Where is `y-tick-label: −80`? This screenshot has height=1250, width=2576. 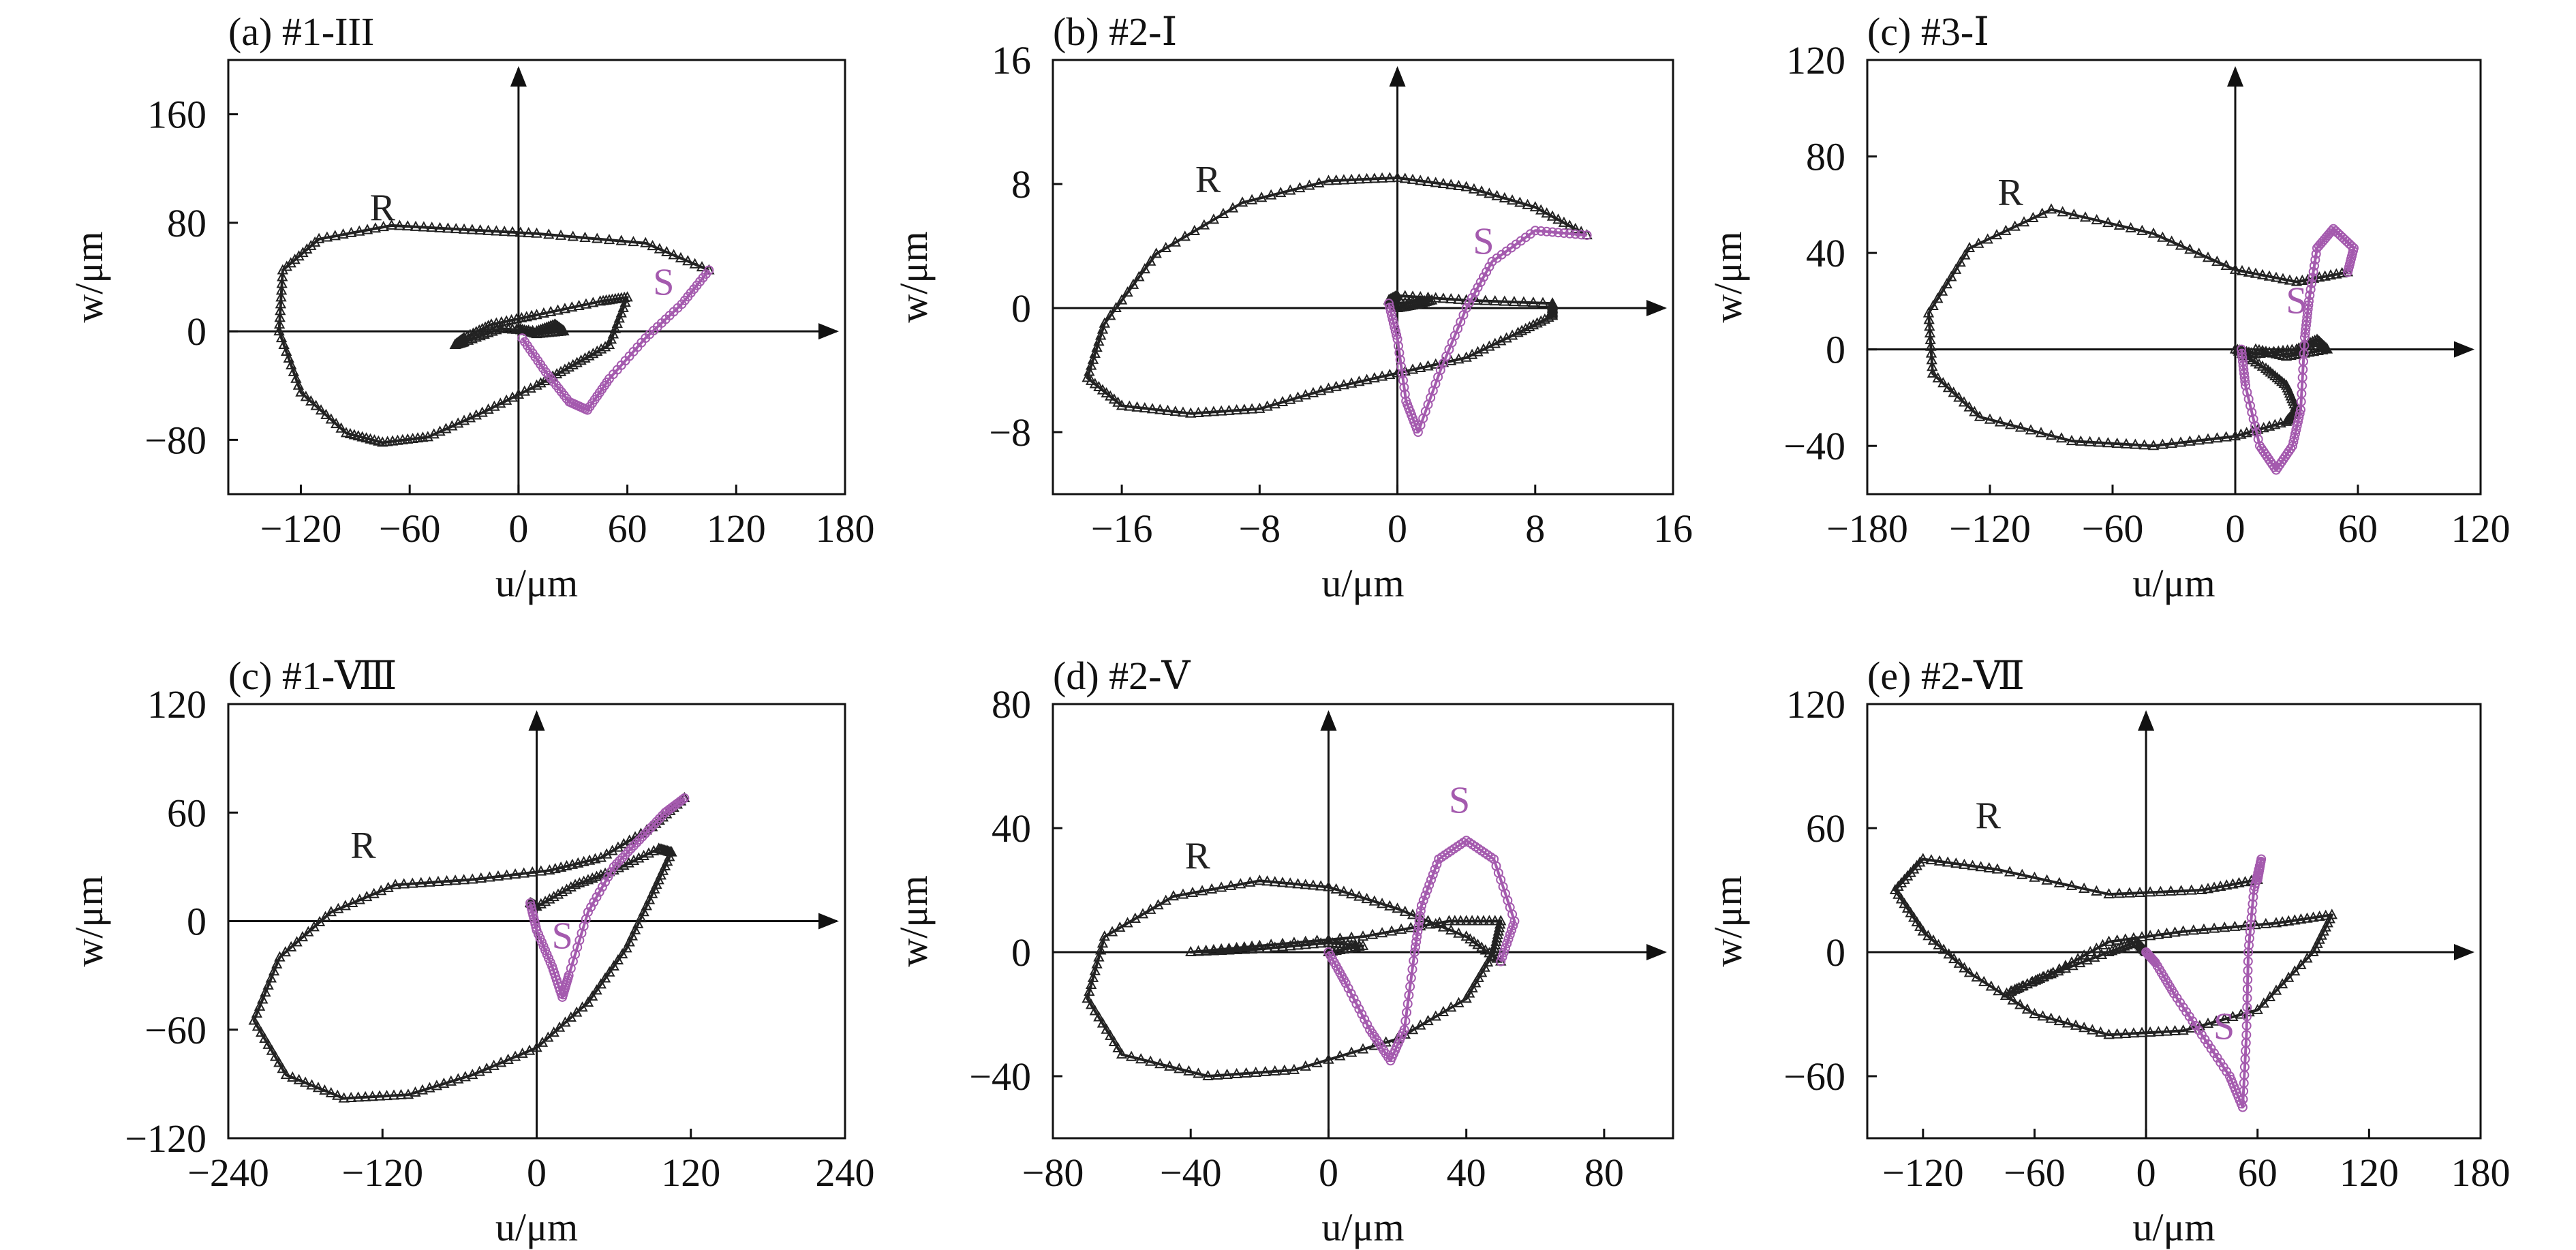 y-tick-label: −80 is located at coordinates (175, 440).